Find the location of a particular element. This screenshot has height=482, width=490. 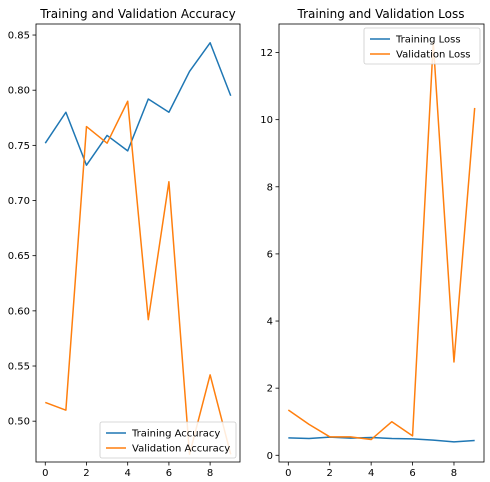

loss-legend: Training Loss Validation Loss is located at coordinates (422, 46).